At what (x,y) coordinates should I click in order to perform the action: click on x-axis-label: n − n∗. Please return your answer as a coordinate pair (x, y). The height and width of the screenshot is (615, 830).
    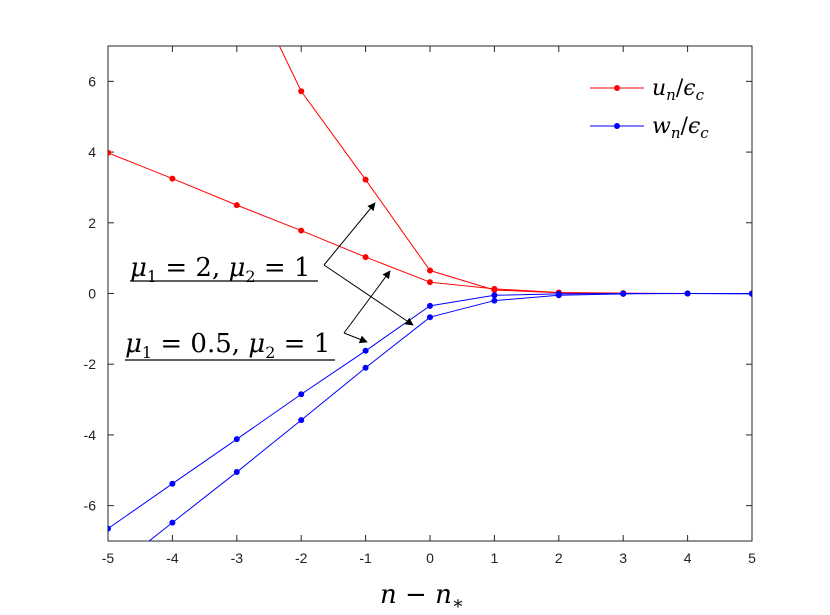
    Looking at the image, I should click on (422, 597).